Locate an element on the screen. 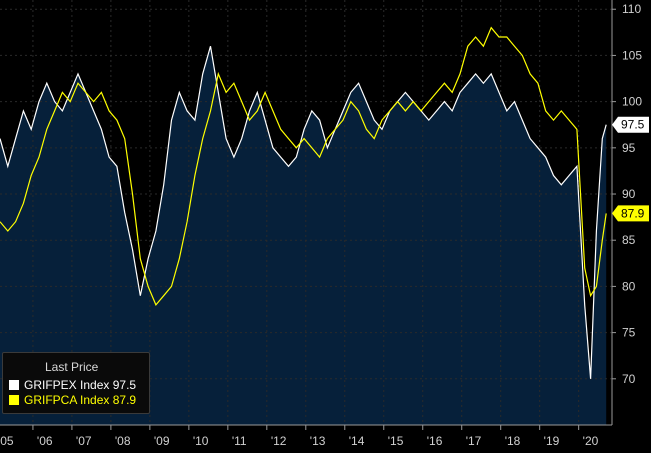 This screenshot has height=453, width=651. legend-name-grifpex: GRIFPEX Index is located at coordinates (67, 384).